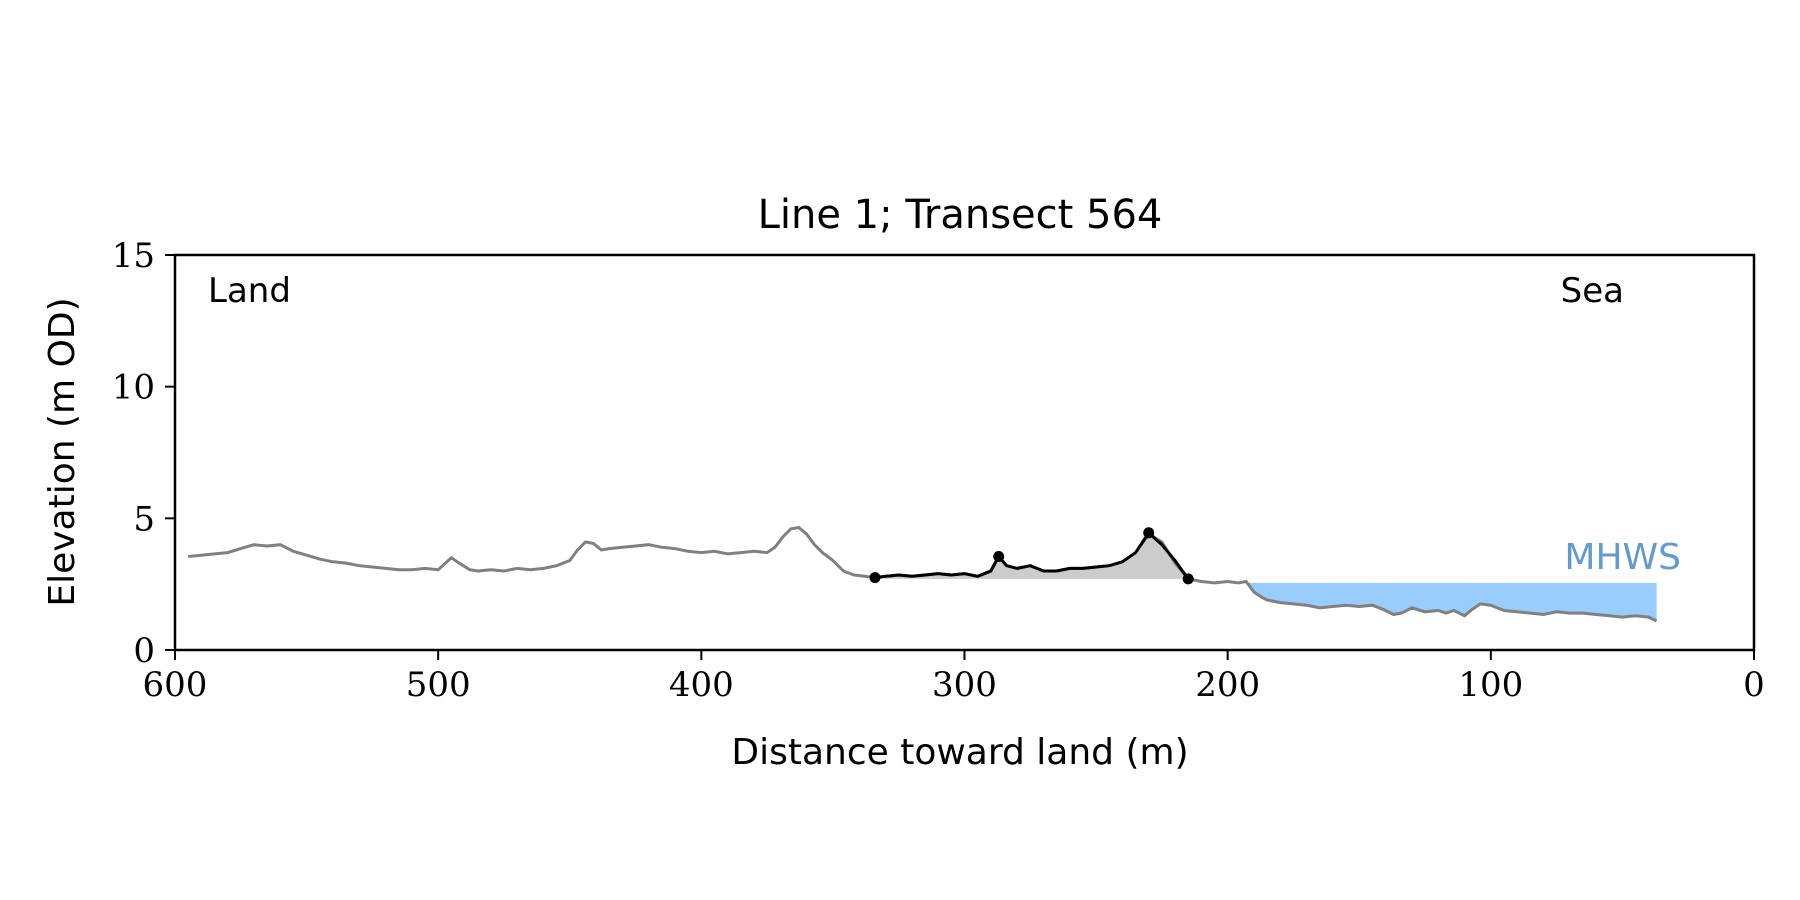 This screenshot has height=900, width=1800. I want to click on y-tick-label-5: 5, so click(144, 519).